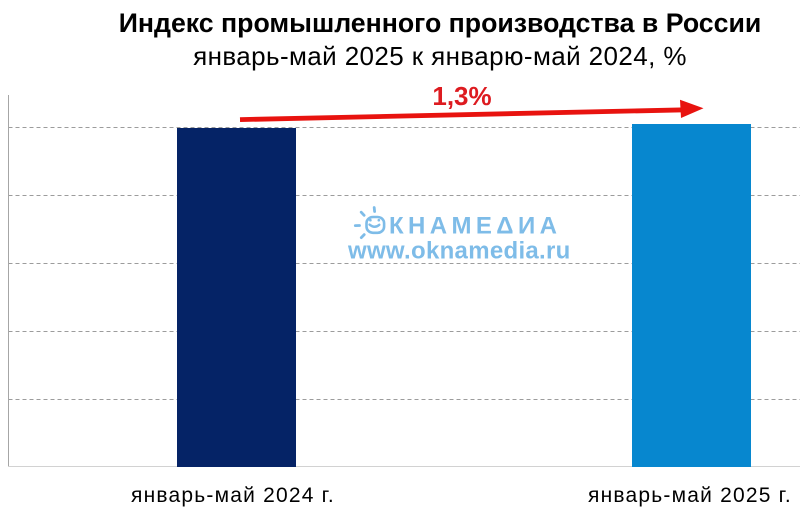  Describe the element at coordinates (459, 251) in the screenshot. I see `svg-text: www.oknamedia.ru` at that location.